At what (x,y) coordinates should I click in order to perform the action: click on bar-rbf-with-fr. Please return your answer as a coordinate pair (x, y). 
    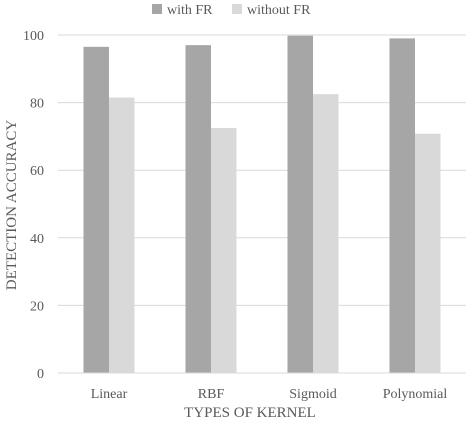
    Looking at the image, I should click on (198, 209).